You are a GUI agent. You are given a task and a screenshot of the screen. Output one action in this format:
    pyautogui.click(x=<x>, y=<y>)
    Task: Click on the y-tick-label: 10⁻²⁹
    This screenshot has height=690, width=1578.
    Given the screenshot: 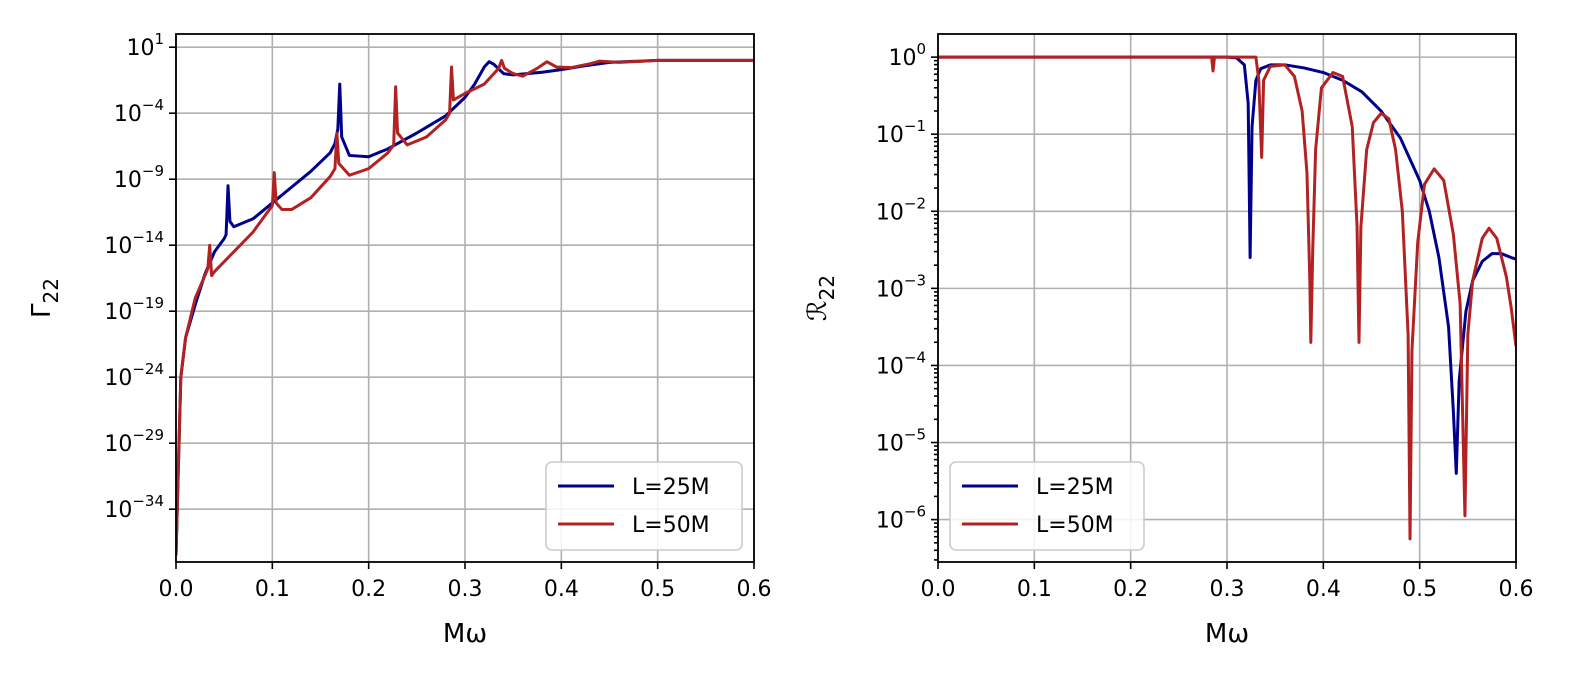 What is the action you would take?
    pyautogui.click(x=134, y=441)
    